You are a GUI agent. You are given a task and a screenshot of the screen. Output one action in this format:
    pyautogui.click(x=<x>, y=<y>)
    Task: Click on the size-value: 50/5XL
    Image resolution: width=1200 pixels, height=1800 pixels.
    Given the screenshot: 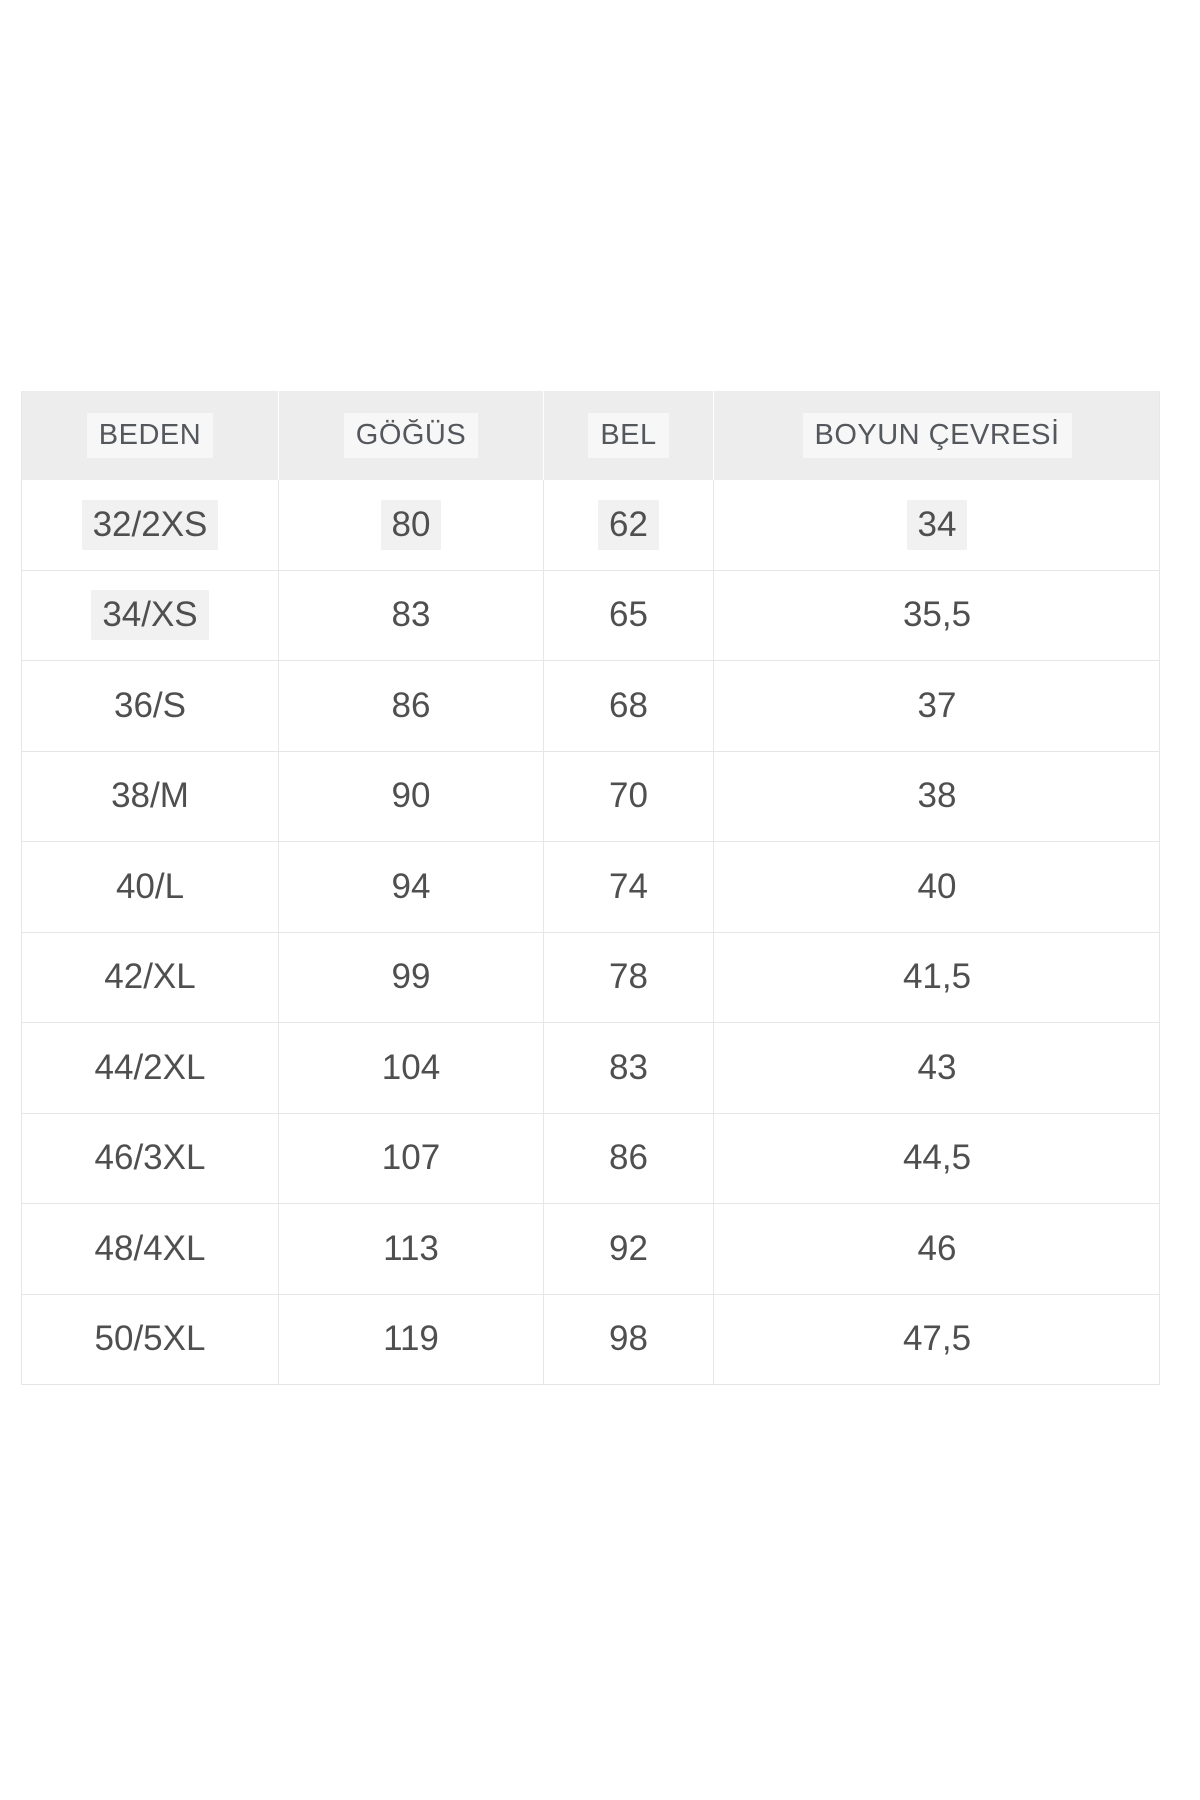 What is the action you would take?
    pyautogui.click(x=150, y=1339)
    